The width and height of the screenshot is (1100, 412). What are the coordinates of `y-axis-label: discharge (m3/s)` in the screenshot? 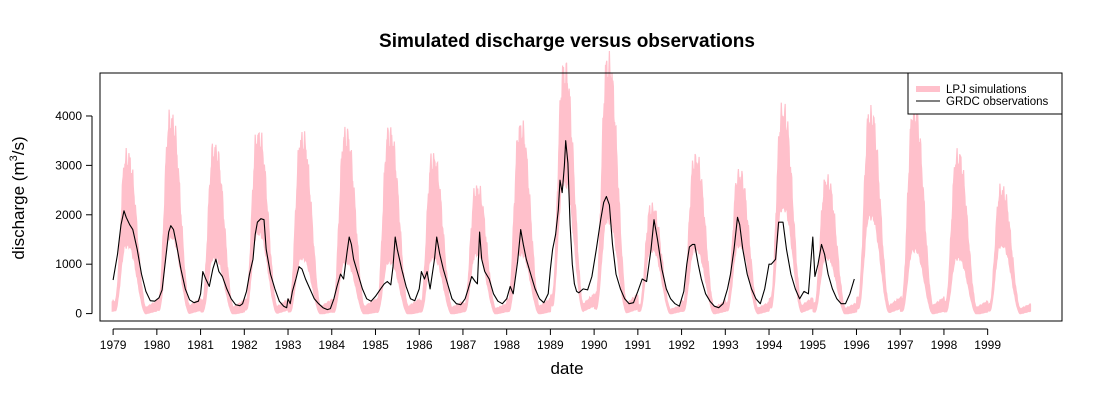 It's located at (18, 197).